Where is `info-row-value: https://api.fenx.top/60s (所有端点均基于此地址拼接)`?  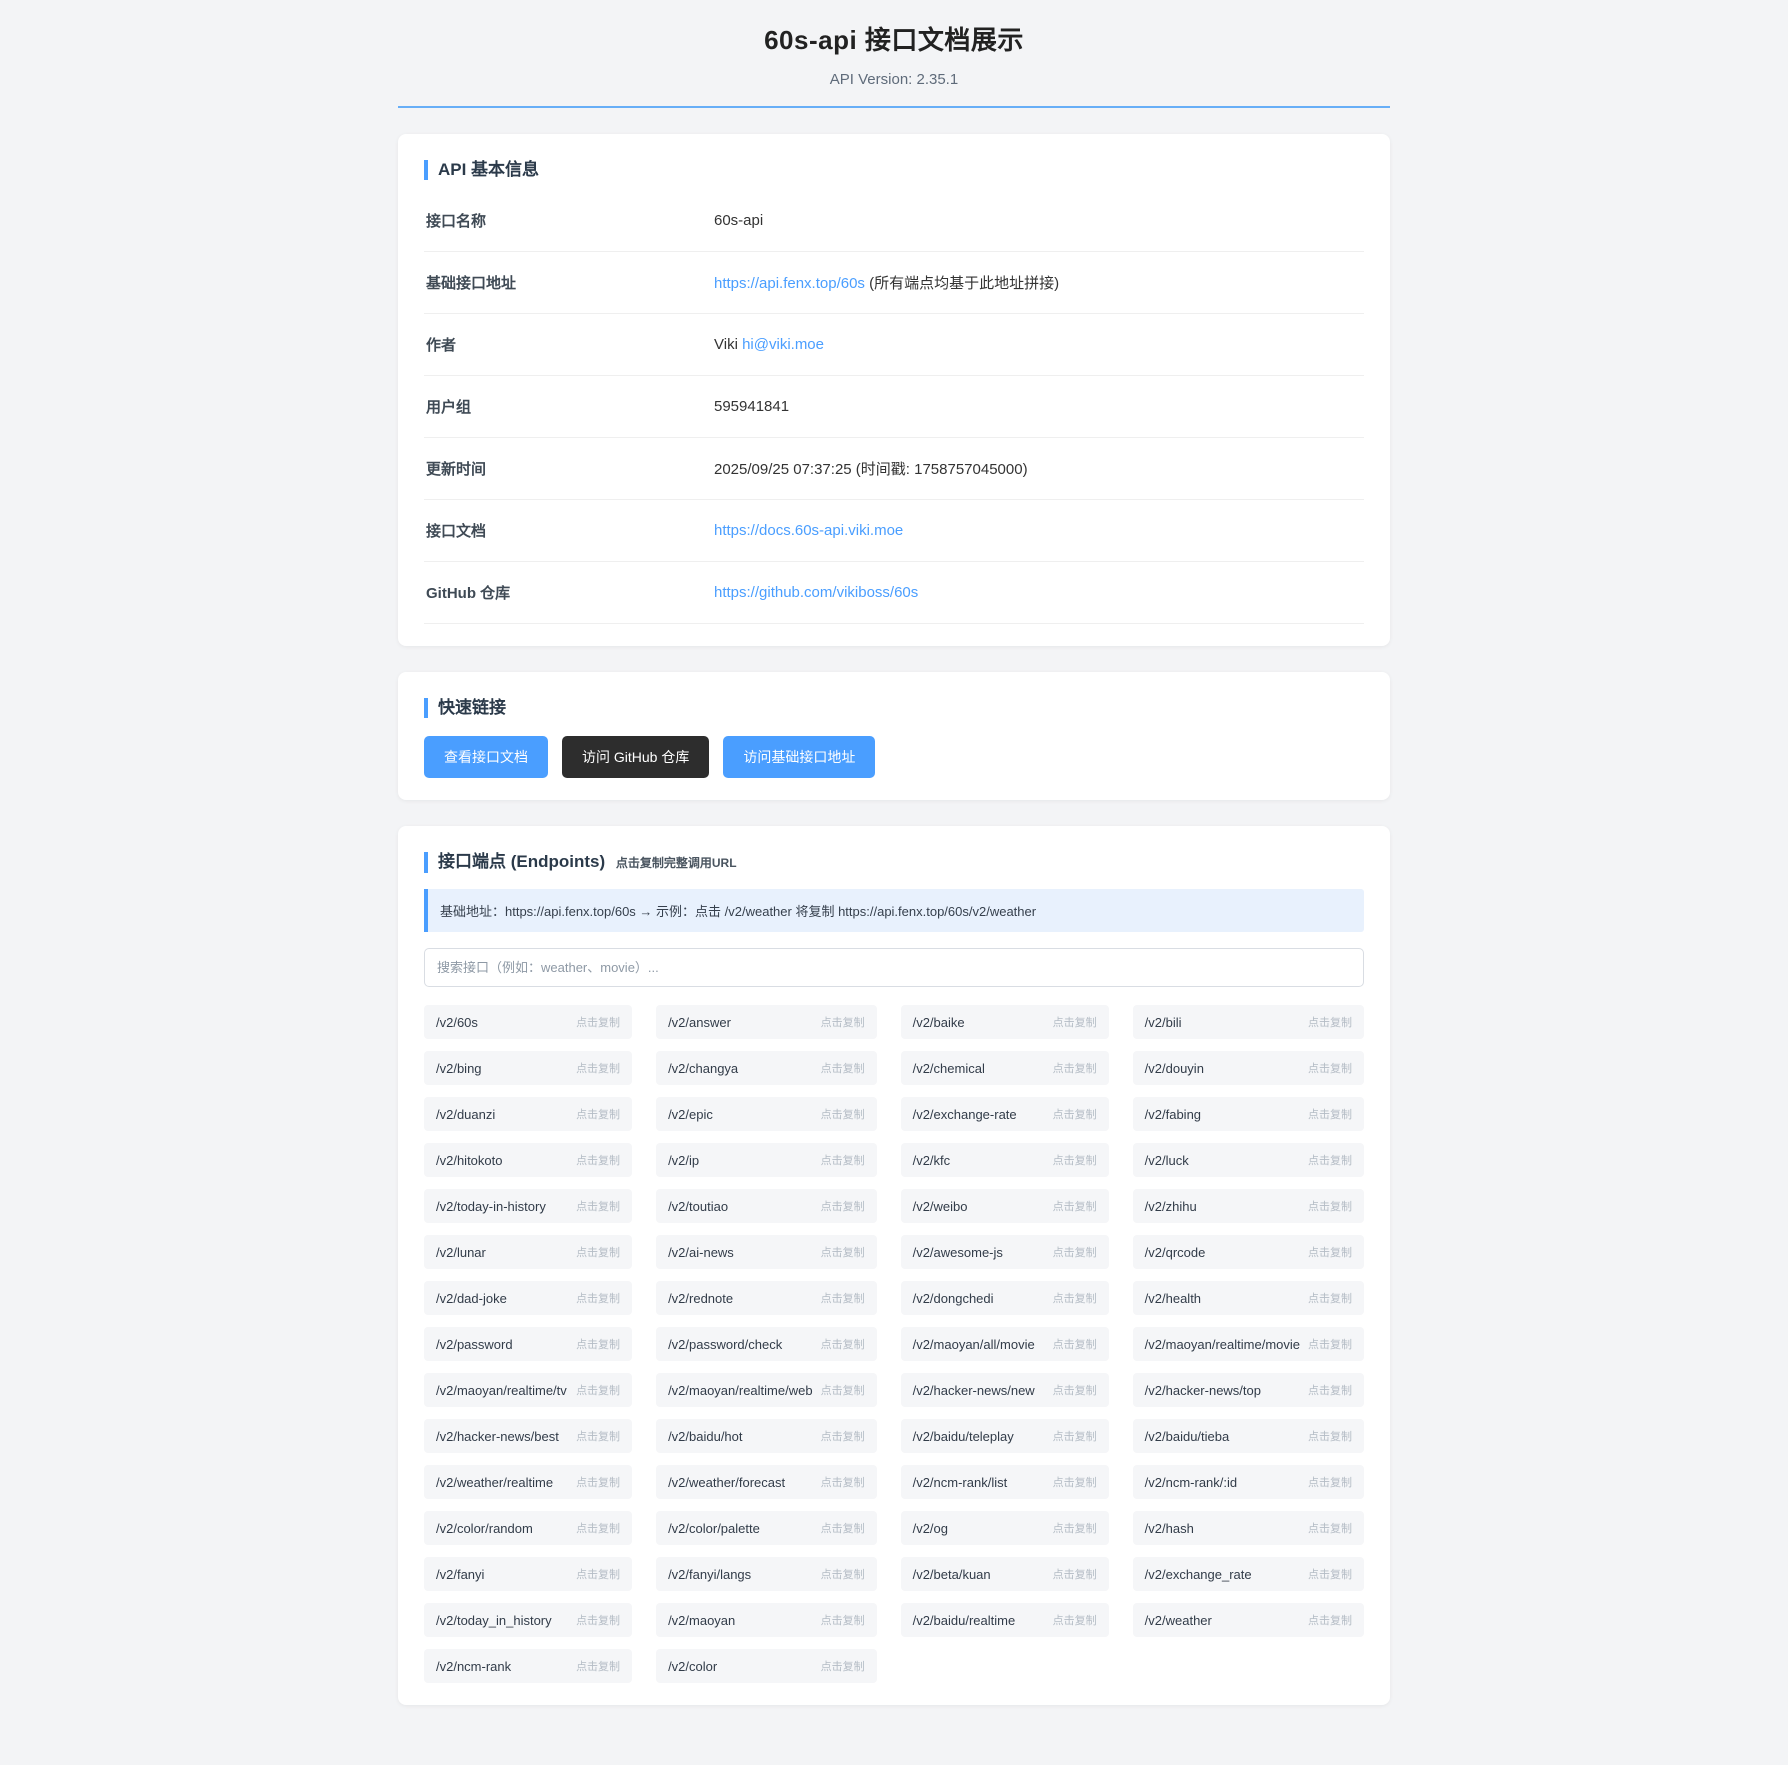
info-row-value: https://api.fenx.top/60s (所有端点均基于此地址拼接) is located at coordinates (886, 282).